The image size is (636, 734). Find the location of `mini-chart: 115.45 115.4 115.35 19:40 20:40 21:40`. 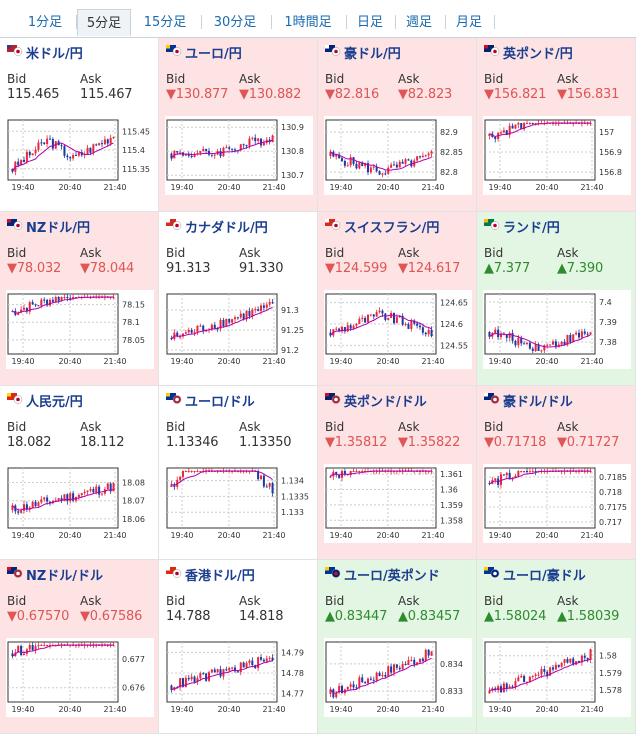

mini-chart: 115.45 115.4 115.35 19:40 20:40 21:40 is located at coordinates (80, 155).